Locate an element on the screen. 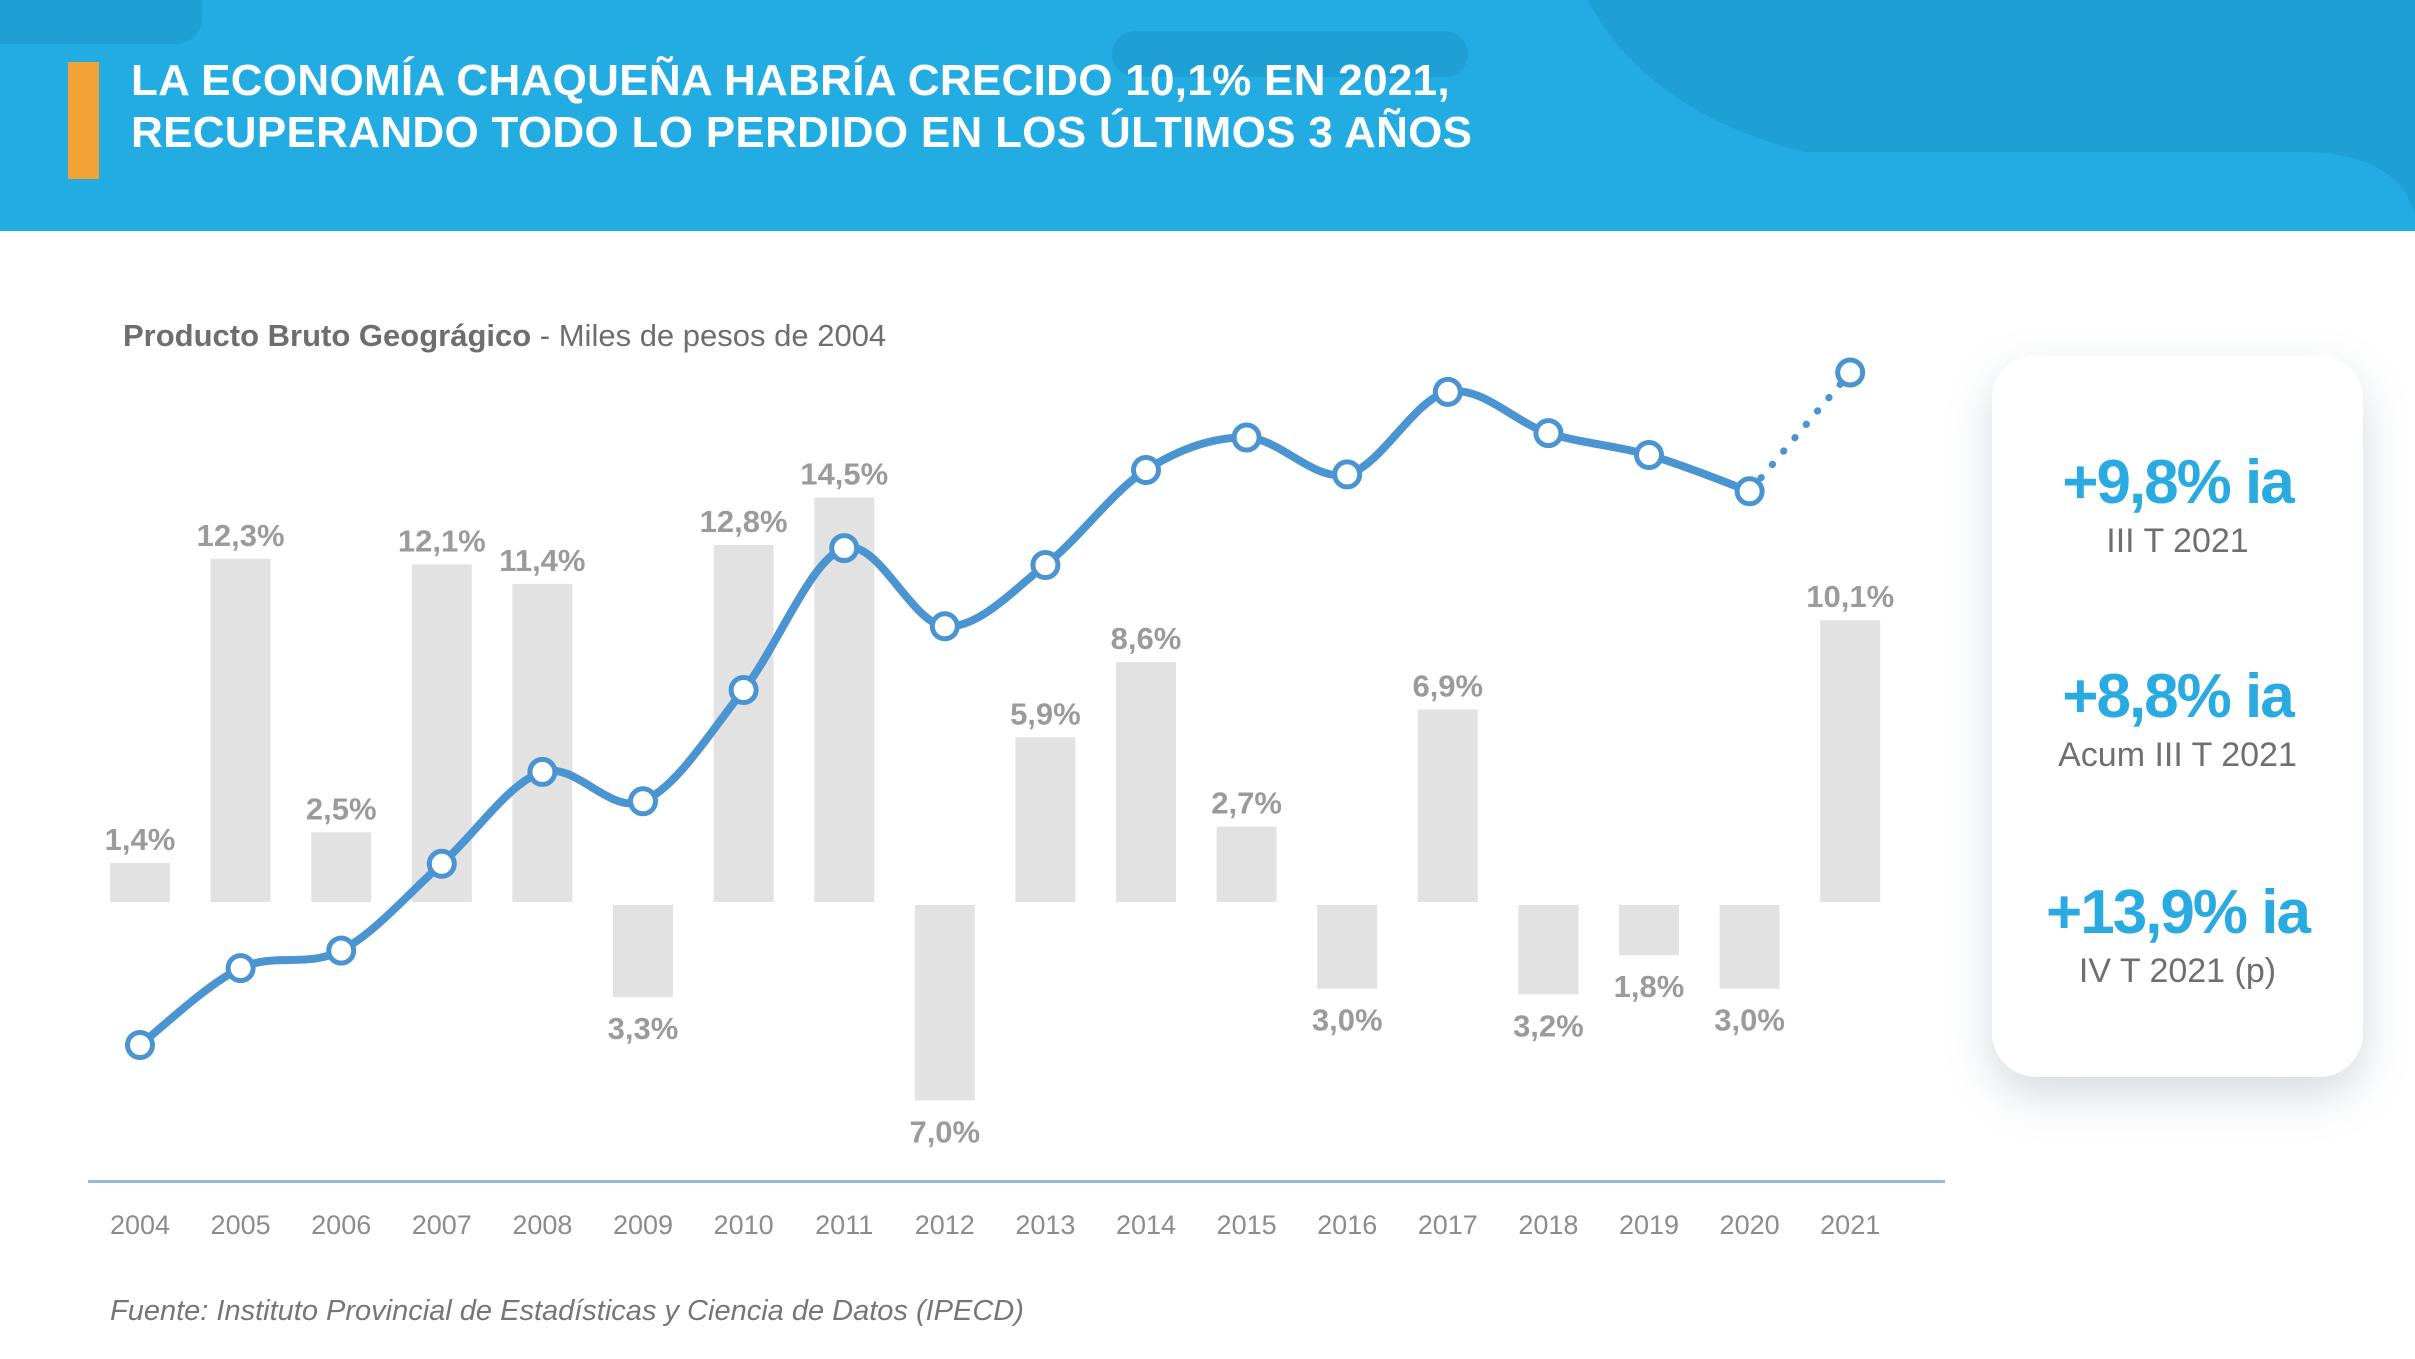  marker-2017 is located at coordinates (1447, 391).